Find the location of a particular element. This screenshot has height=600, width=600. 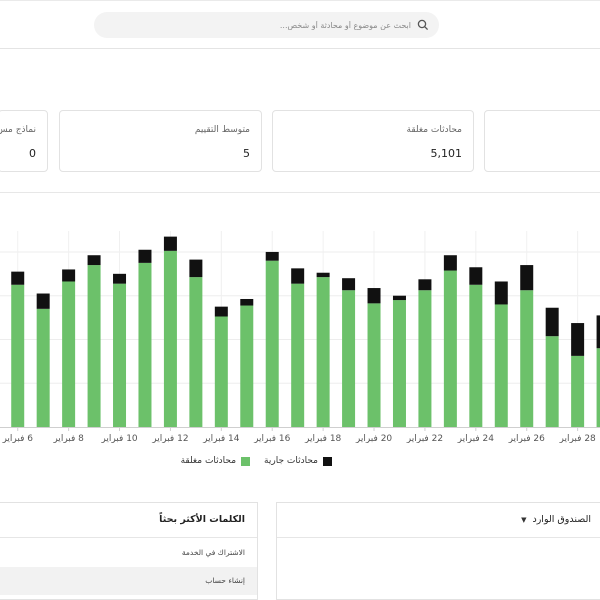

keyword-row: إنشاء حساب is located at coordinates (128, 581).